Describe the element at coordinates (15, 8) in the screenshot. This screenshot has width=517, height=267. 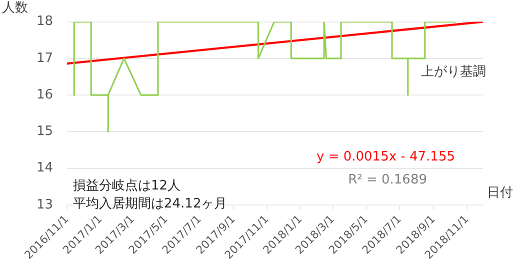
I see `y-axis-title: 人数` at that location.